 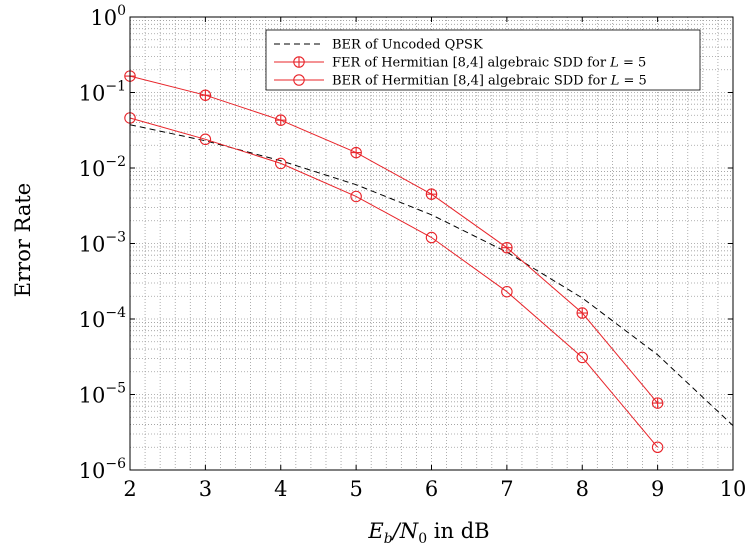 What do you see at coordinates (405, 531) in the screenshot?
I see `x-axis-label-part: /N` at bounding box center [405, 531].